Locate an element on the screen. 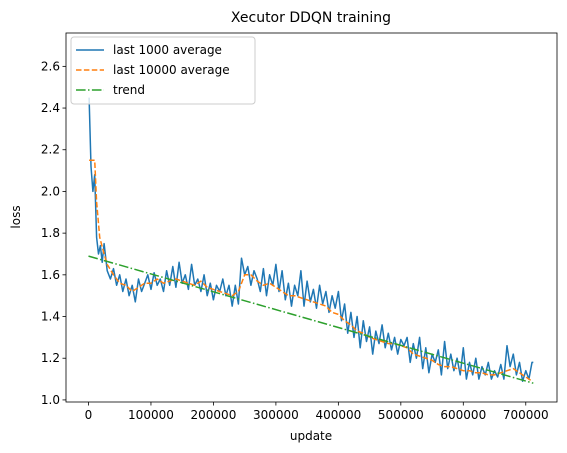  y-tick-label: 2.0 is located at coordinates (50, 191).